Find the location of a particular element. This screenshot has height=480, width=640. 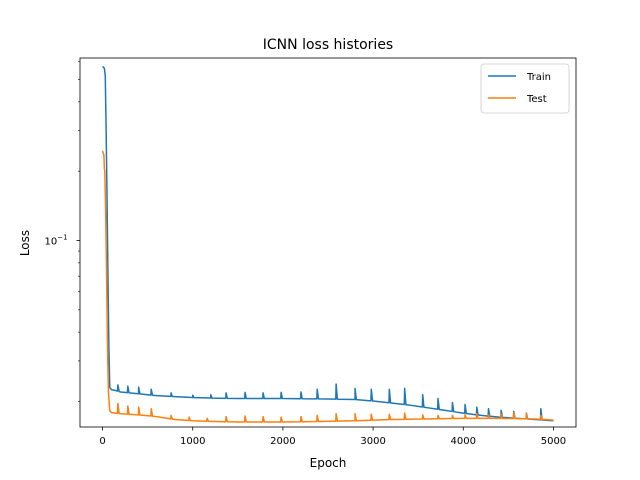

legend-label-train: Train is located at coordinates (538, 77).